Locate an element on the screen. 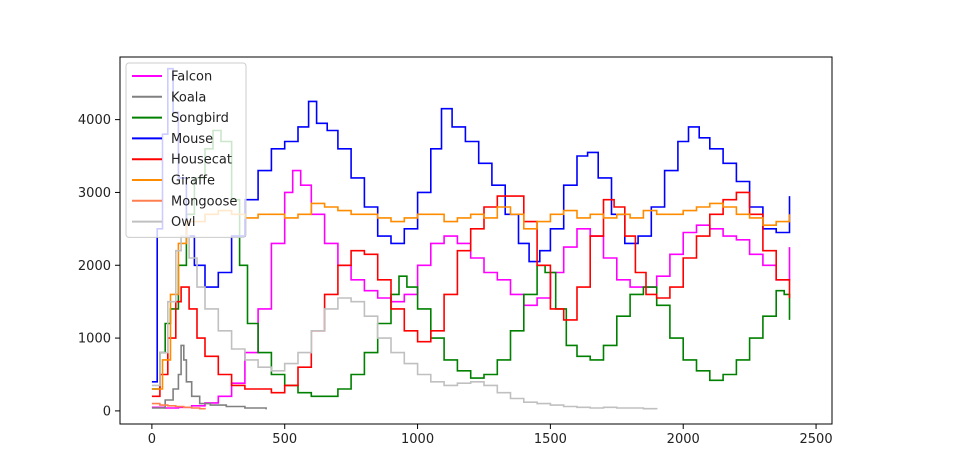 This screenshot has height=476, width=956. y-tick-label: 0 is located at coordinates (107, 411).